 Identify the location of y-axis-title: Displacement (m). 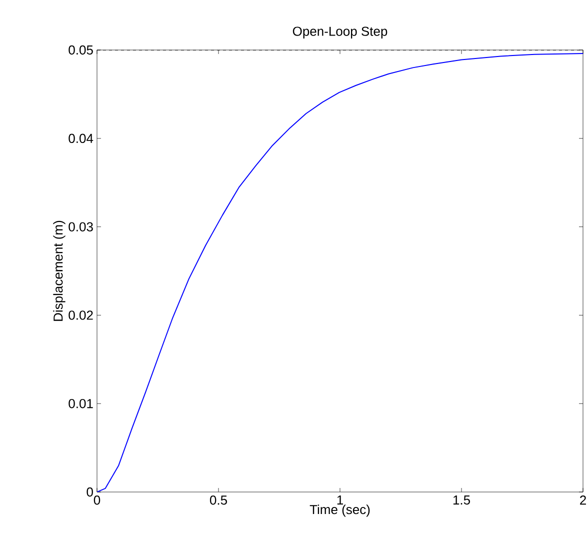
(59, 270).